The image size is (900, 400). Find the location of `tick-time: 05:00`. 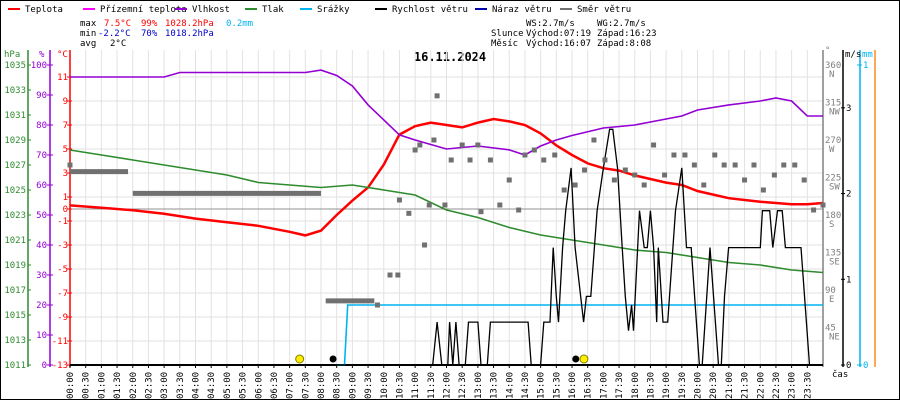

tick-time: 05:00 is located at coordinates (228, 385).